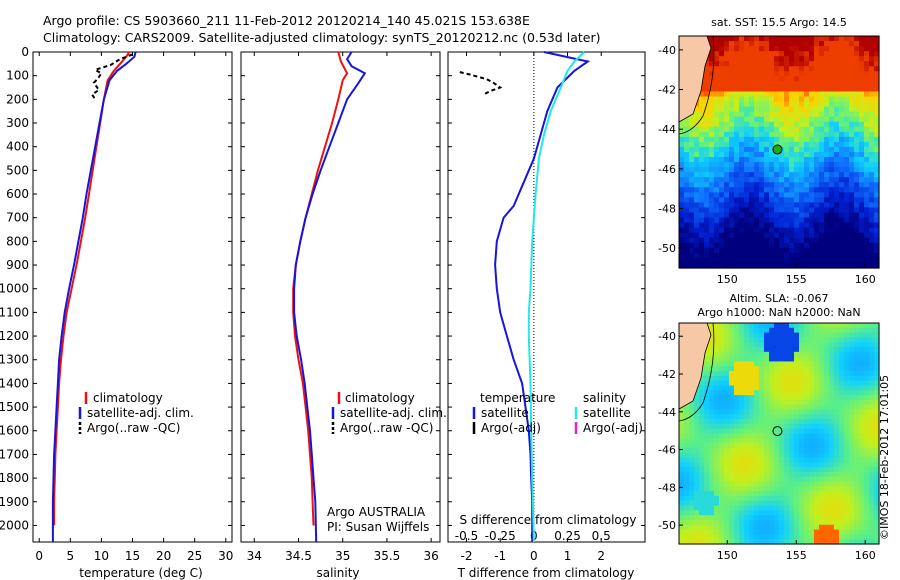 Image resolution: width=900 pixels, height=580 pixels. What do you see at coordinates (254, 556) in the screenshot?
I see `x-tick-label: 34` at bounding box center [254, 556].